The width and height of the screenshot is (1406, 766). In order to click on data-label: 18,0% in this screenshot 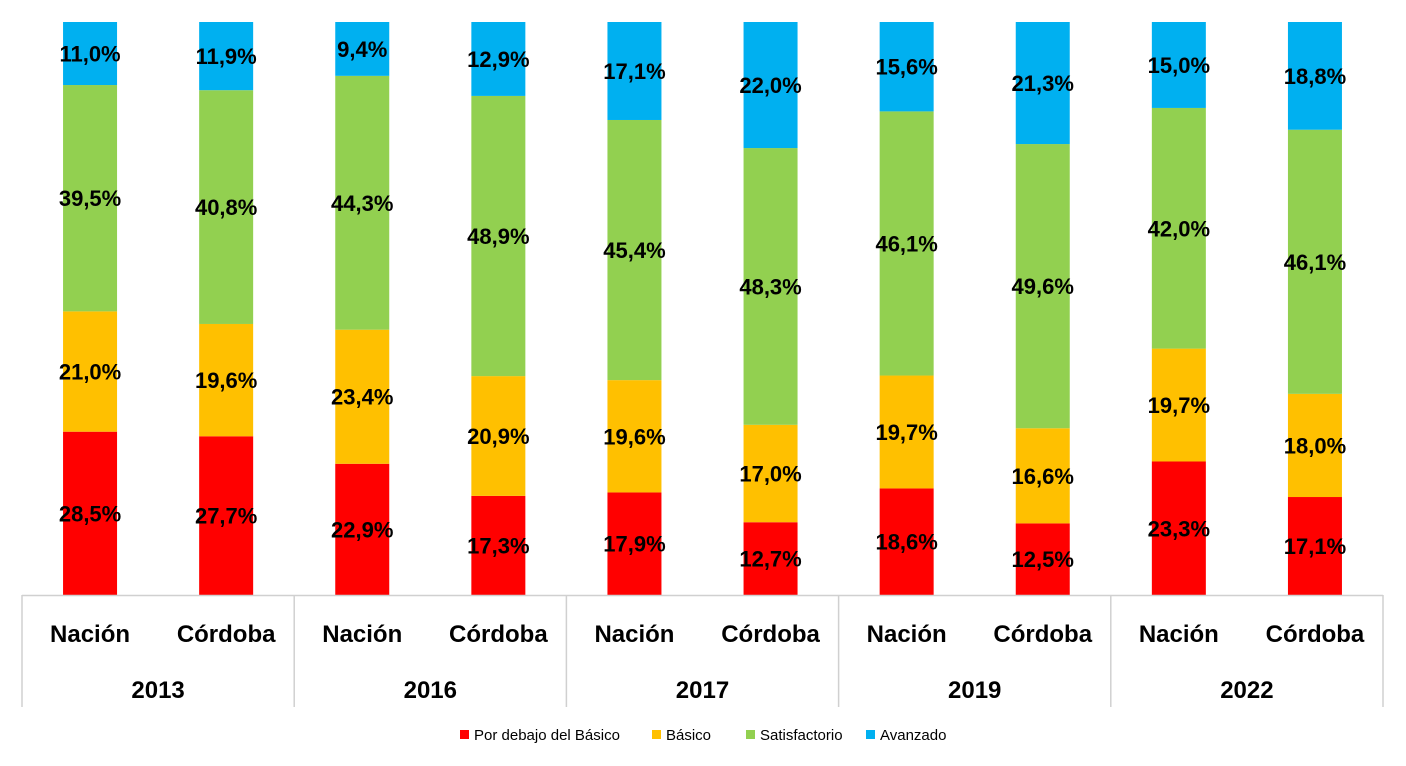, I will do `click(1315, 445)`.